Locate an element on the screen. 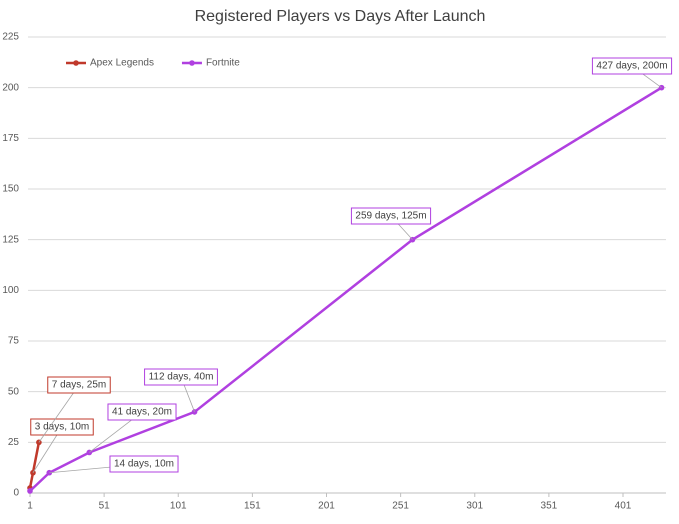 Image resolution: width=679 pixels, height=524 pixels. data-label: 427 days, 200m is located at coordinates (631, 66).